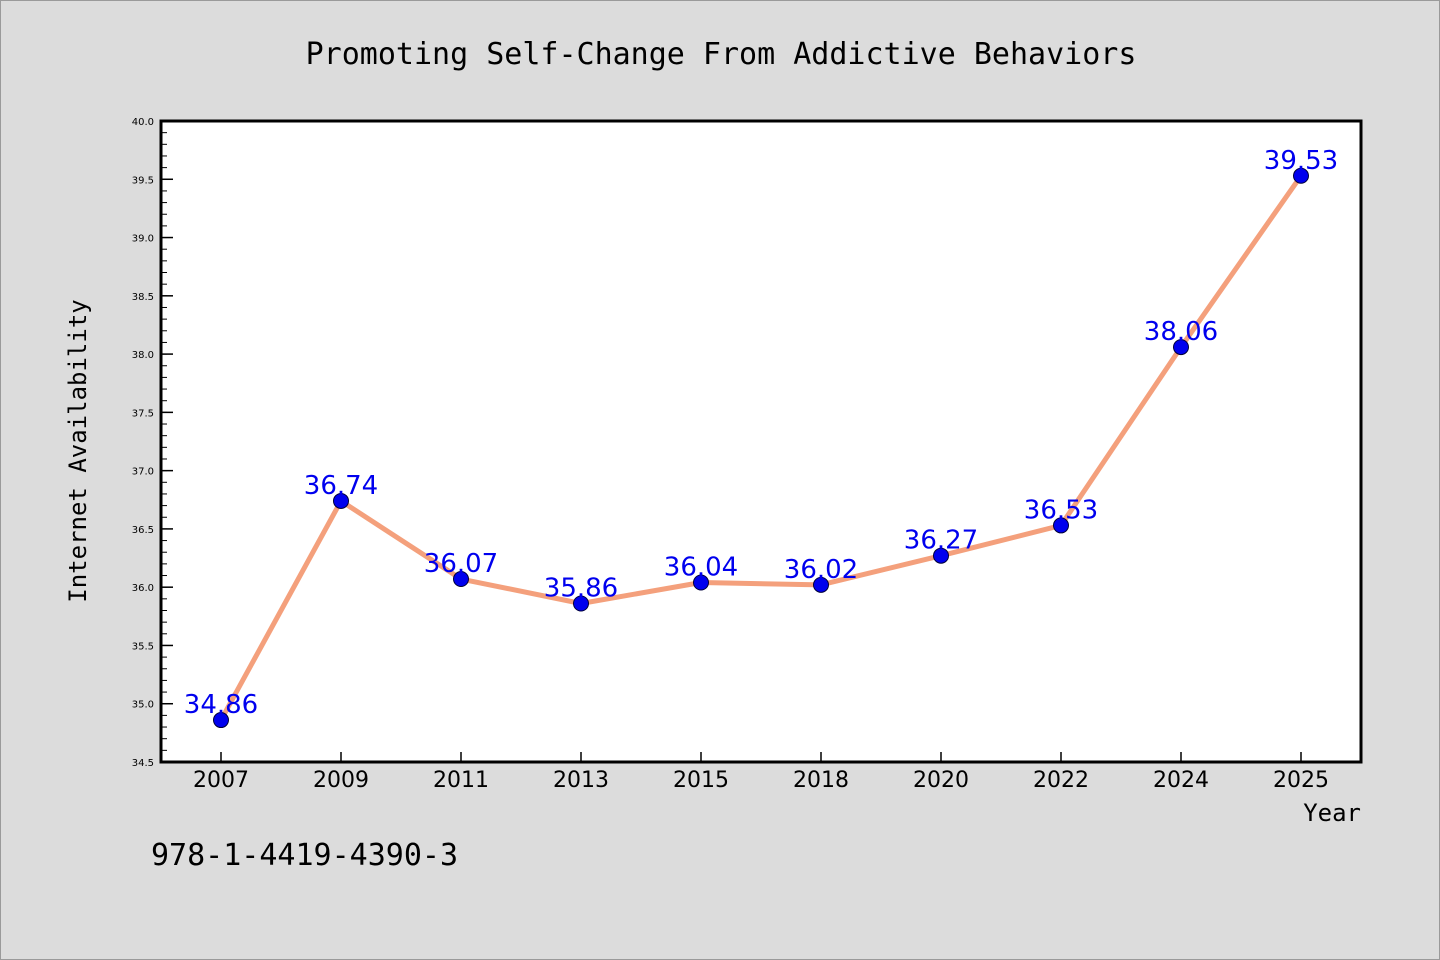 The image size is (1440, 960). Describe the element at coordinates (143, 355) in the screenshot. I see `y-tick-label: 38.0` at that location.